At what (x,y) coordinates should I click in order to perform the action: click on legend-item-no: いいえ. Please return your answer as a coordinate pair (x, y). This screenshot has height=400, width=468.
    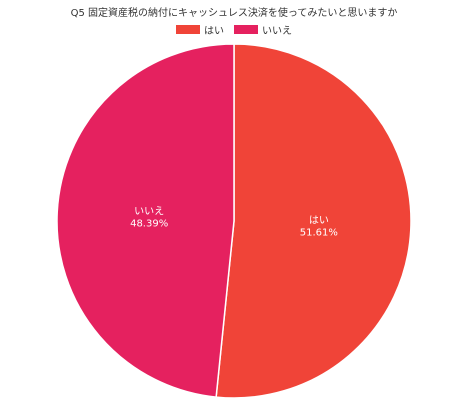
    Looking at the image, I should click on (263, 29).